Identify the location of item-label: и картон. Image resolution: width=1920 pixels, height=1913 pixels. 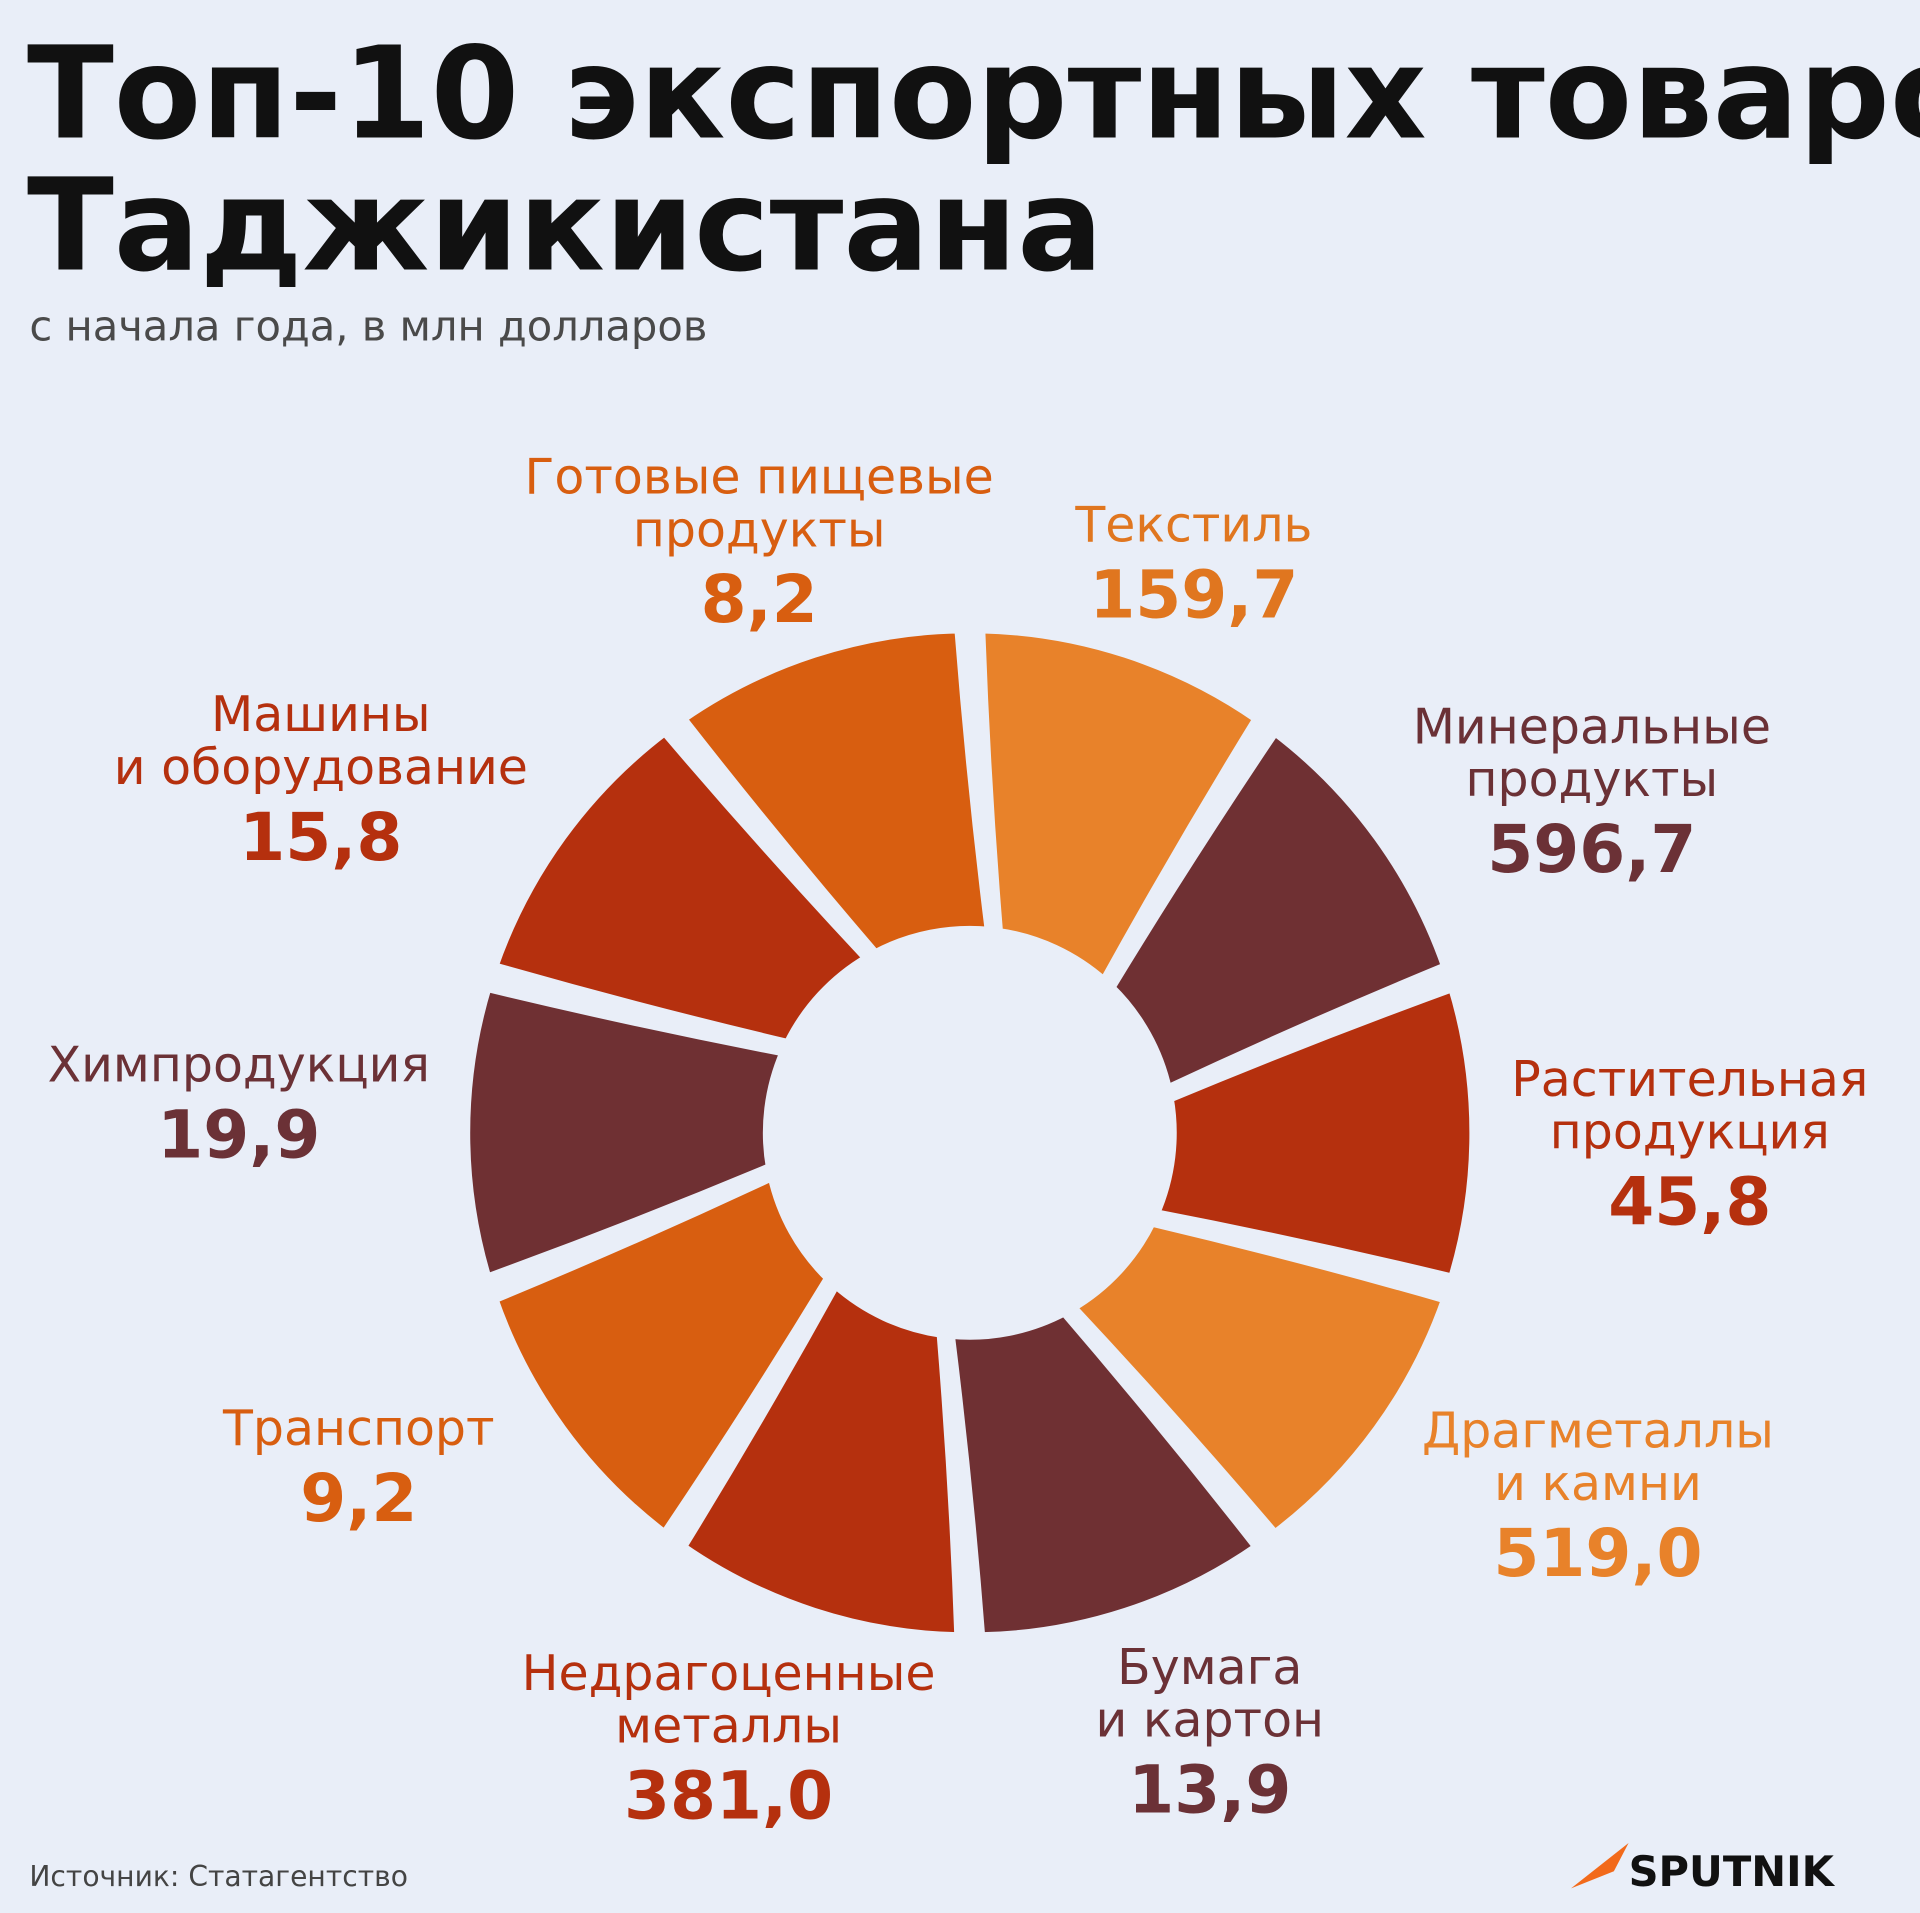
(1210, 1720).